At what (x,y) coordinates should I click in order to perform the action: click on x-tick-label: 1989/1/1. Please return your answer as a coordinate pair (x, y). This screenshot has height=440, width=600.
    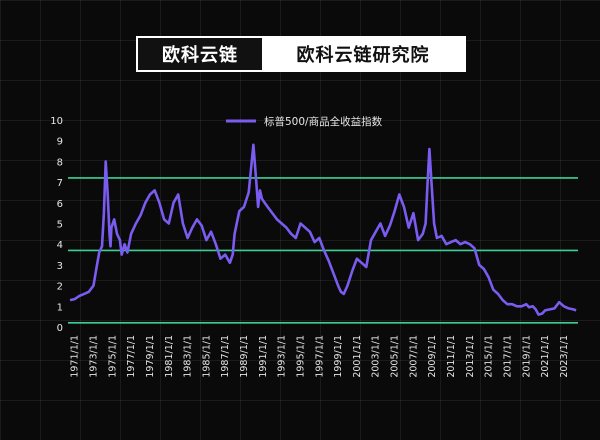
    Looking at the image, I should click on (244, 356).